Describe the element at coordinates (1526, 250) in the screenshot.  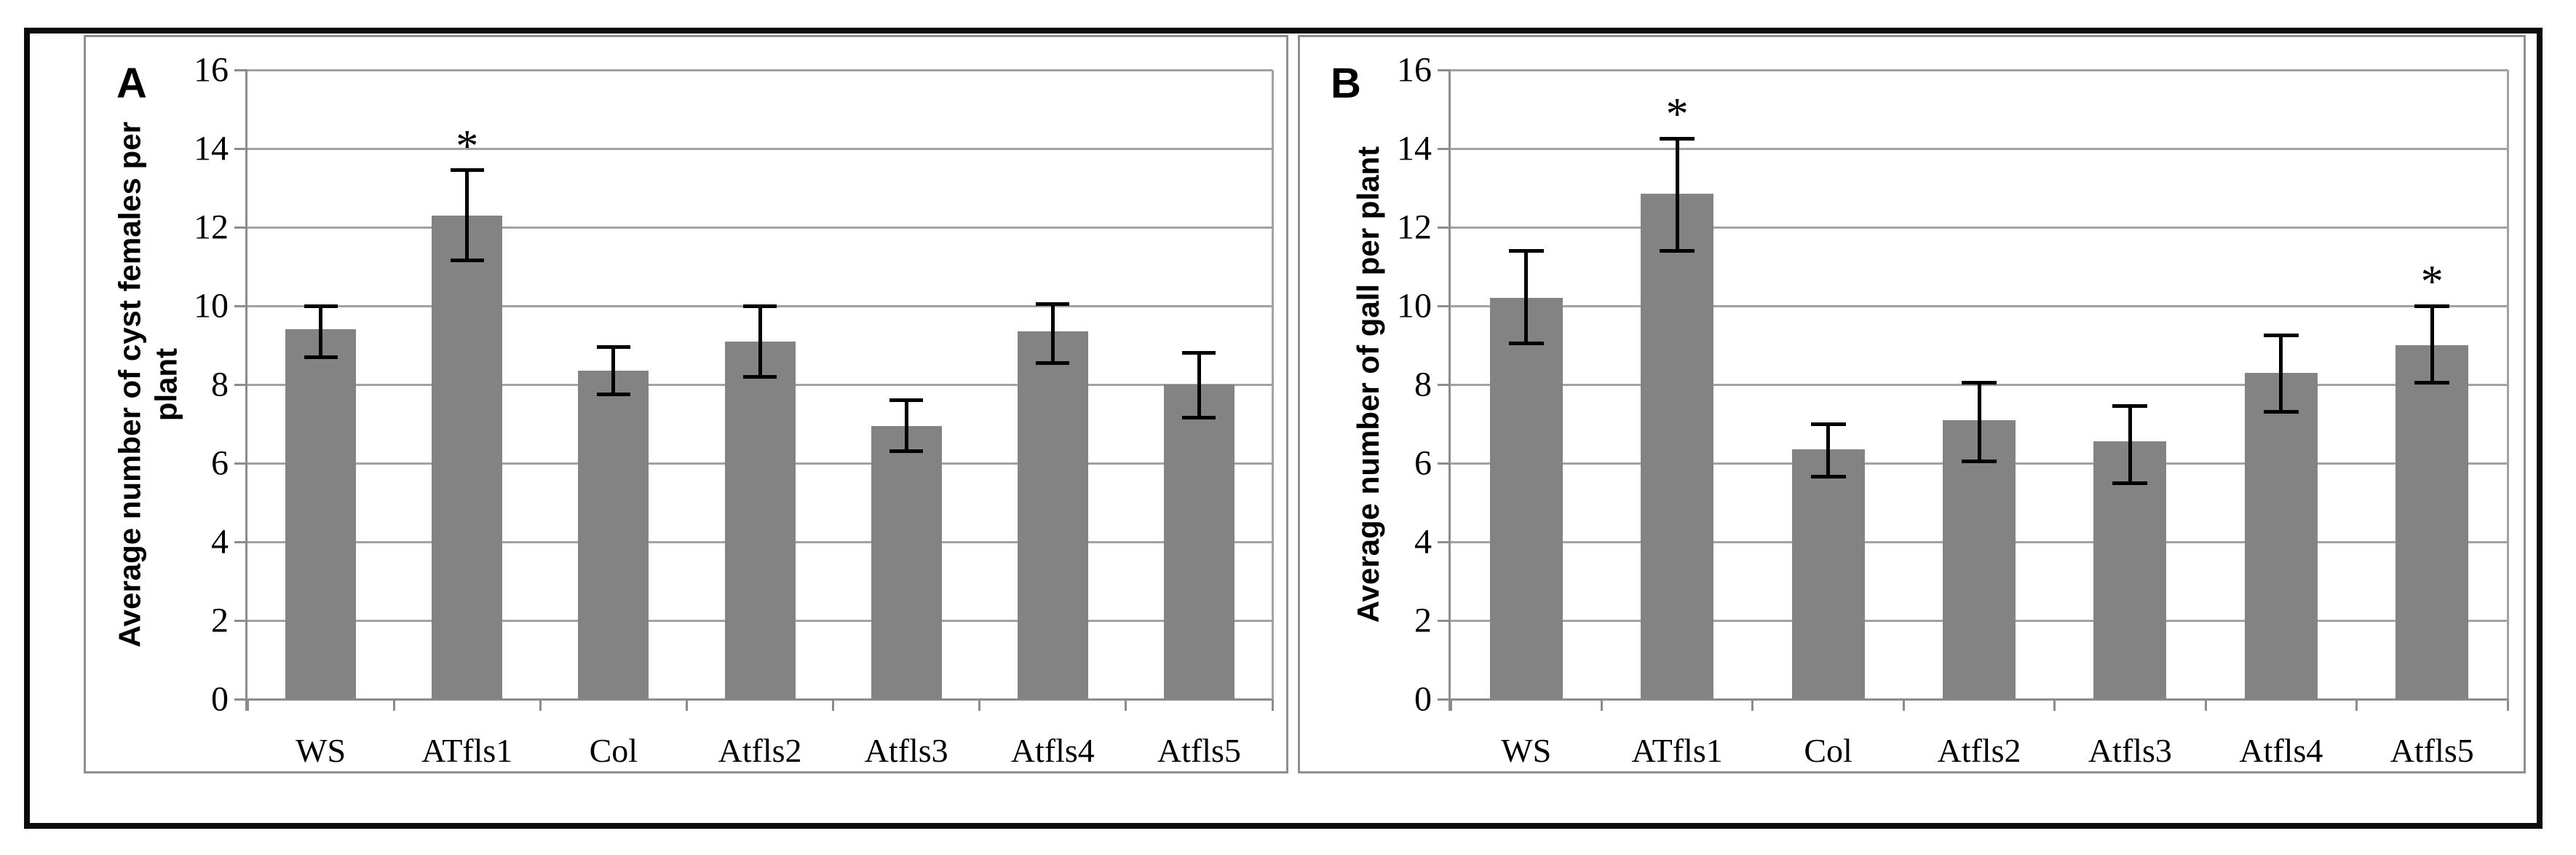
I see `error-bar-cap-top-WS` at that location.